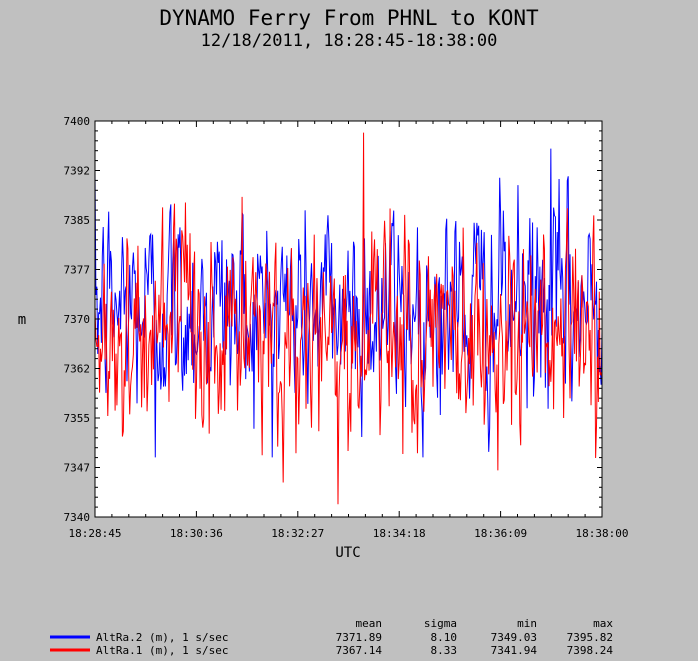 Image resolution: width=698 pixels, height=661 pixels. I want to click on stats-header: min, so click(527, 623).